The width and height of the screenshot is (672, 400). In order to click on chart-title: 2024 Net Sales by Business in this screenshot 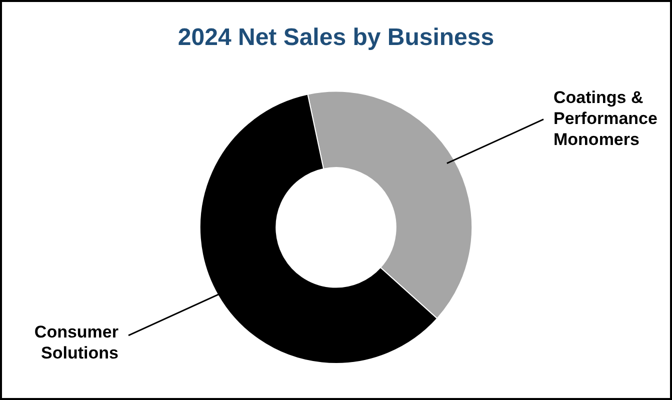, I will do `click(336, 38)`.